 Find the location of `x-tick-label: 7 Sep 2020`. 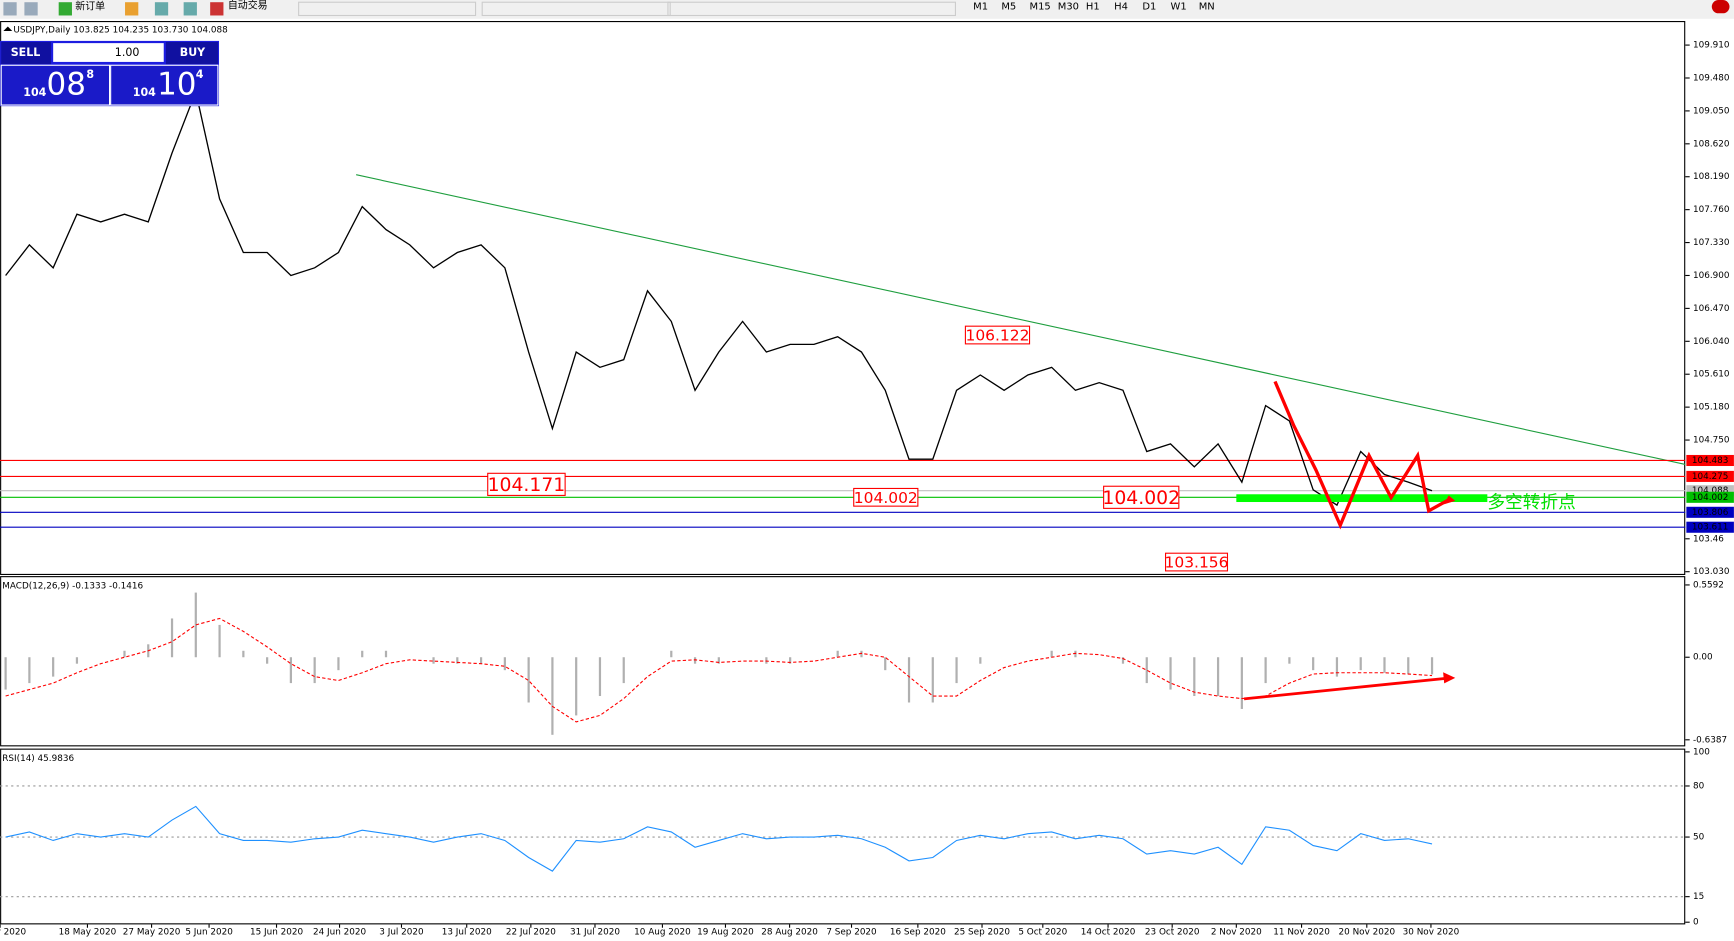

x-tick-label: 7 Sep 2020 is located at coordinates (851, 933).